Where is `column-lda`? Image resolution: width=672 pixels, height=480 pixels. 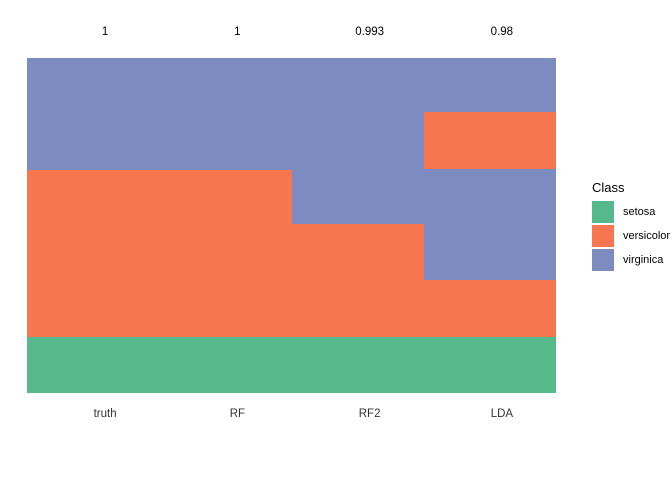
column-lda is located at coordinates (489, 225).